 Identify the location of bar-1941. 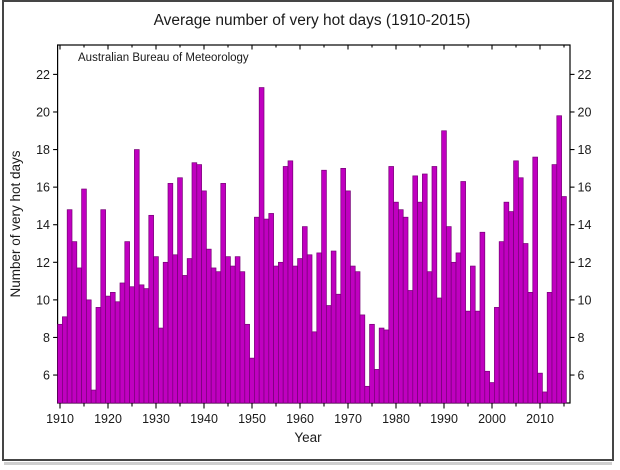
(209, 326).